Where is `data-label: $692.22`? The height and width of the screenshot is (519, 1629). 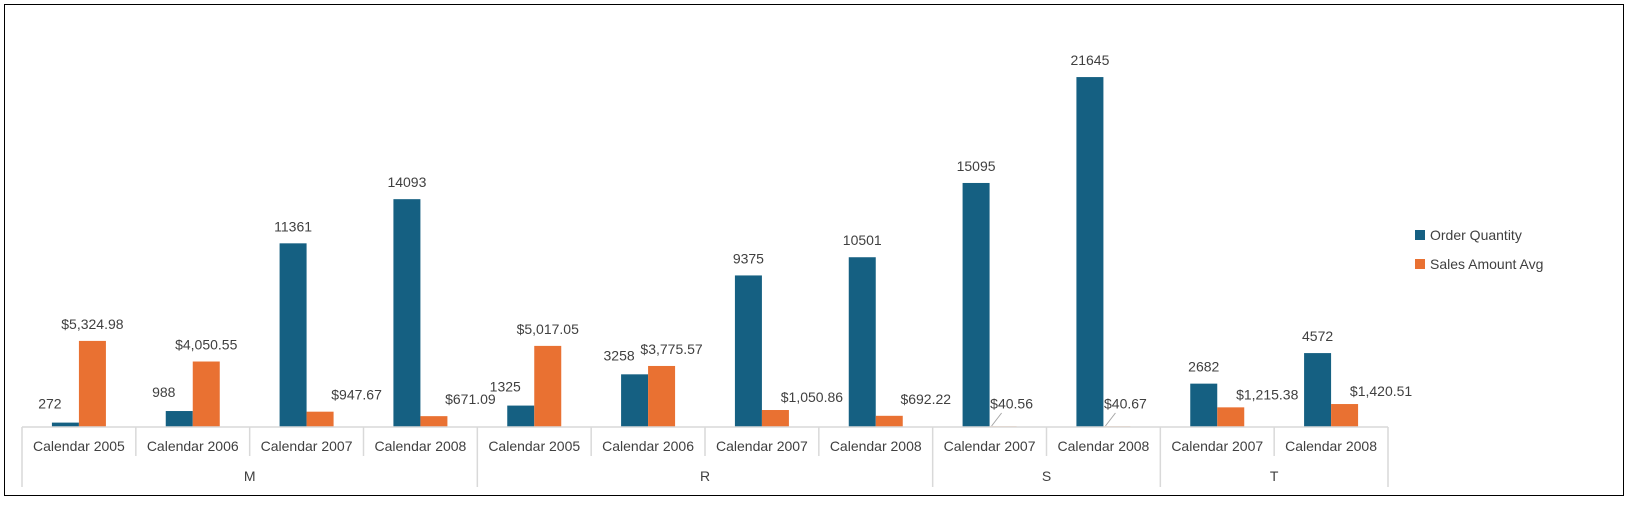 data-label: $692.22 is located at coordinates (925, 399).